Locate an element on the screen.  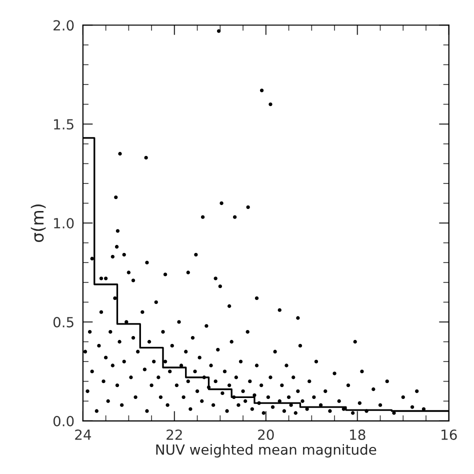
x-tick-label: 16 is located at coordinates (449, 434).